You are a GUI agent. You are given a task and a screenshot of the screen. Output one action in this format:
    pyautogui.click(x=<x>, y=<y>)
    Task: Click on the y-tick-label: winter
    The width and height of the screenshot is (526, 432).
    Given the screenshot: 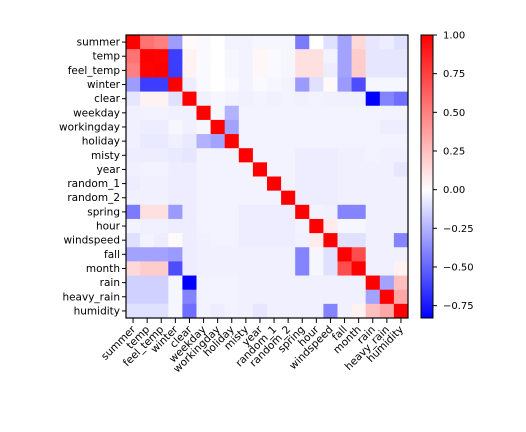 What is the action you would take?
    pyautogui.click(x=104, y=85)
    